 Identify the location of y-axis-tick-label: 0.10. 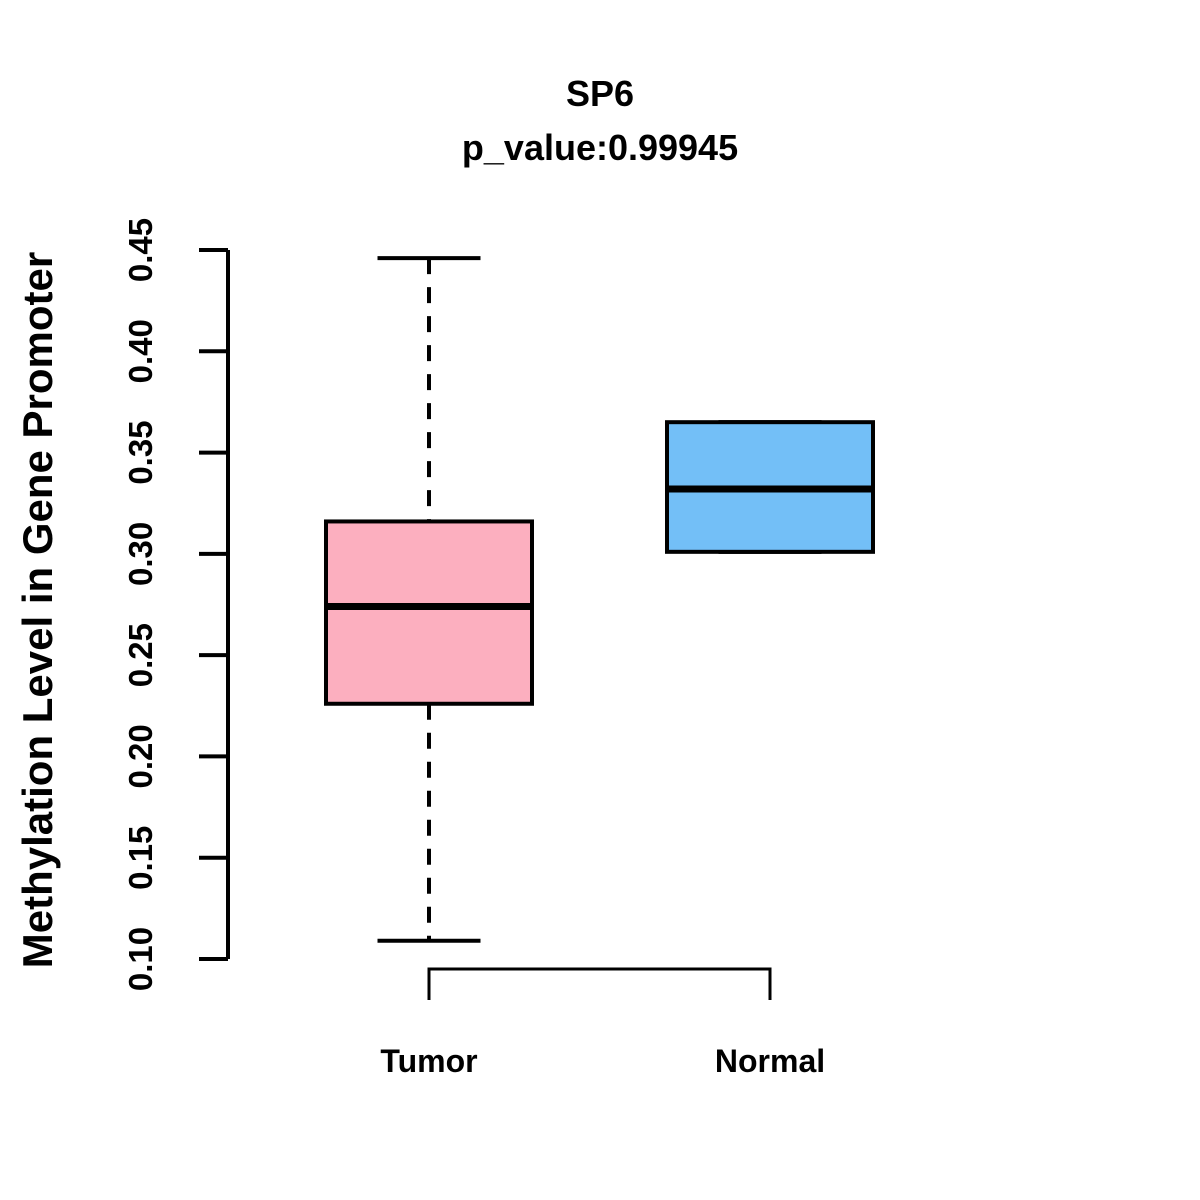
(140, 959).